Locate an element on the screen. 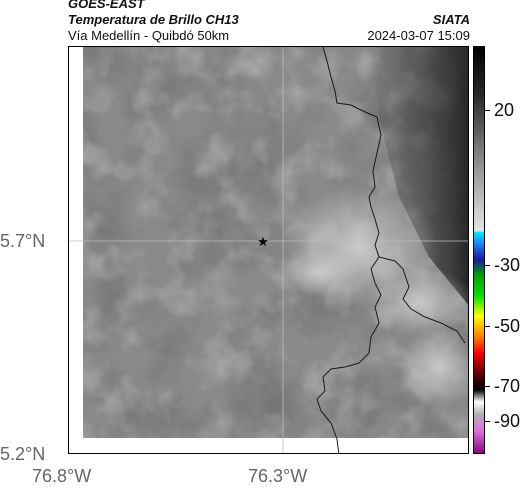  timestamp-label: 2024-03-07 15:09 is located at coordinates (418, 35).